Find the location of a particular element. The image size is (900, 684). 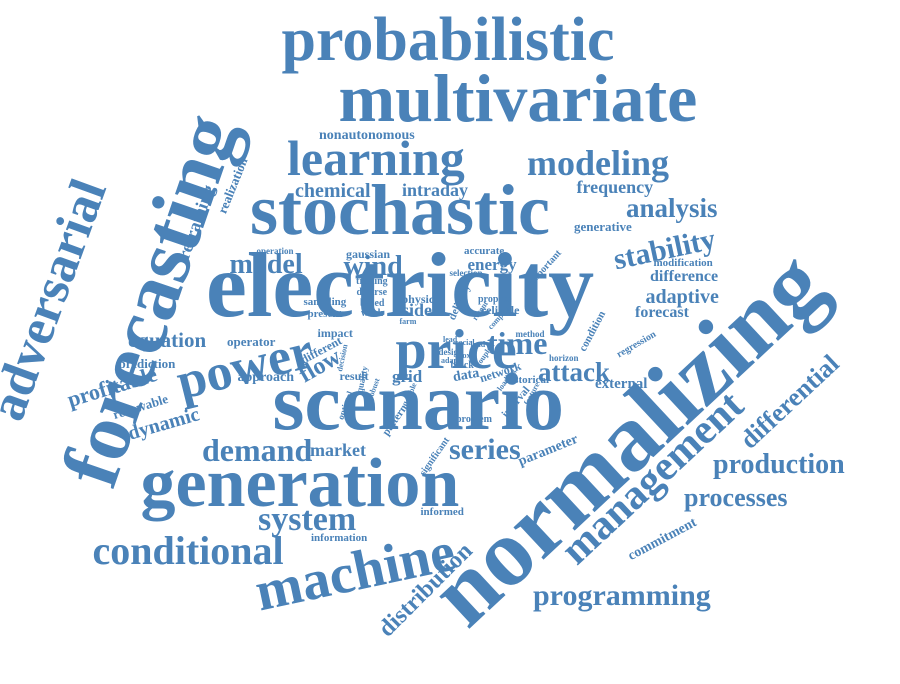

word-present: present is located at coordinates (325, 313).